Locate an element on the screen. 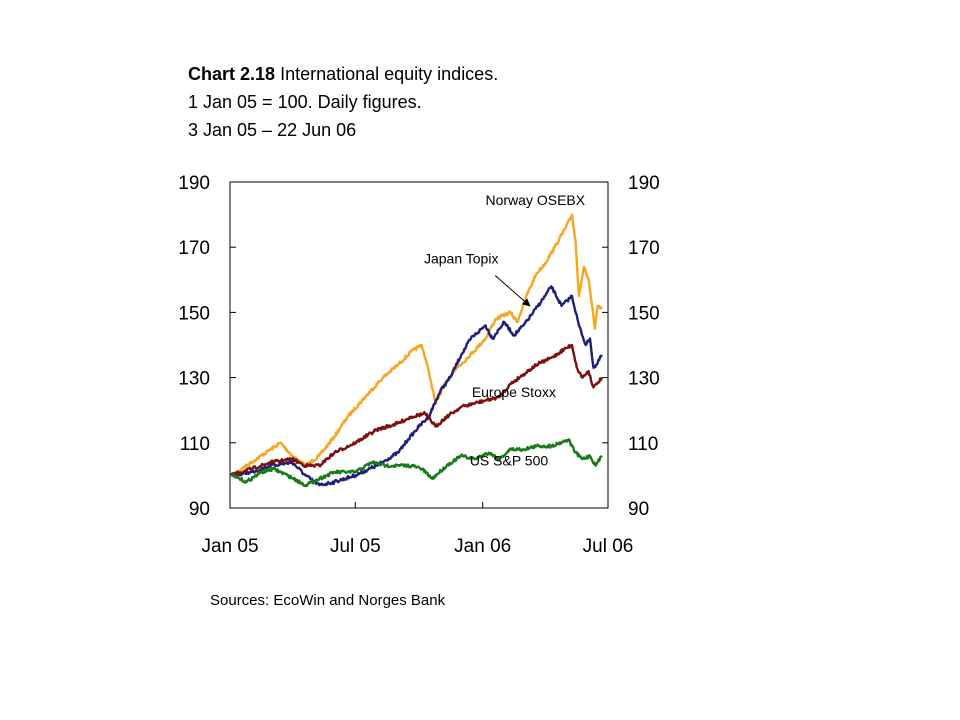  series-line-japan-topix is located at coordinates (416, 386).